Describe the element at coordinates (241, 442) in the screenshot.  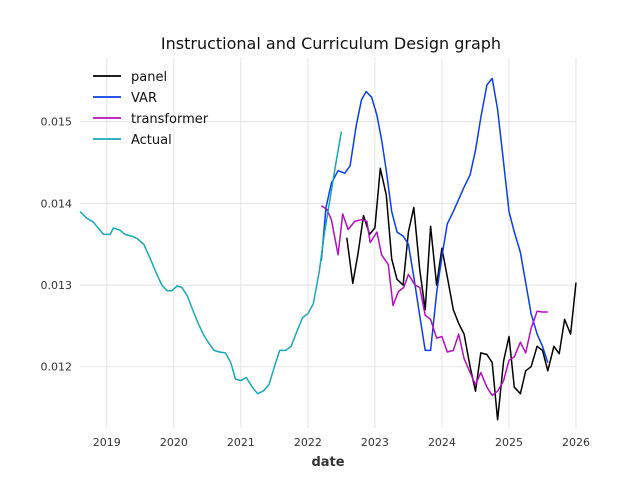
I see `x-tick-label: 2021` at that location.